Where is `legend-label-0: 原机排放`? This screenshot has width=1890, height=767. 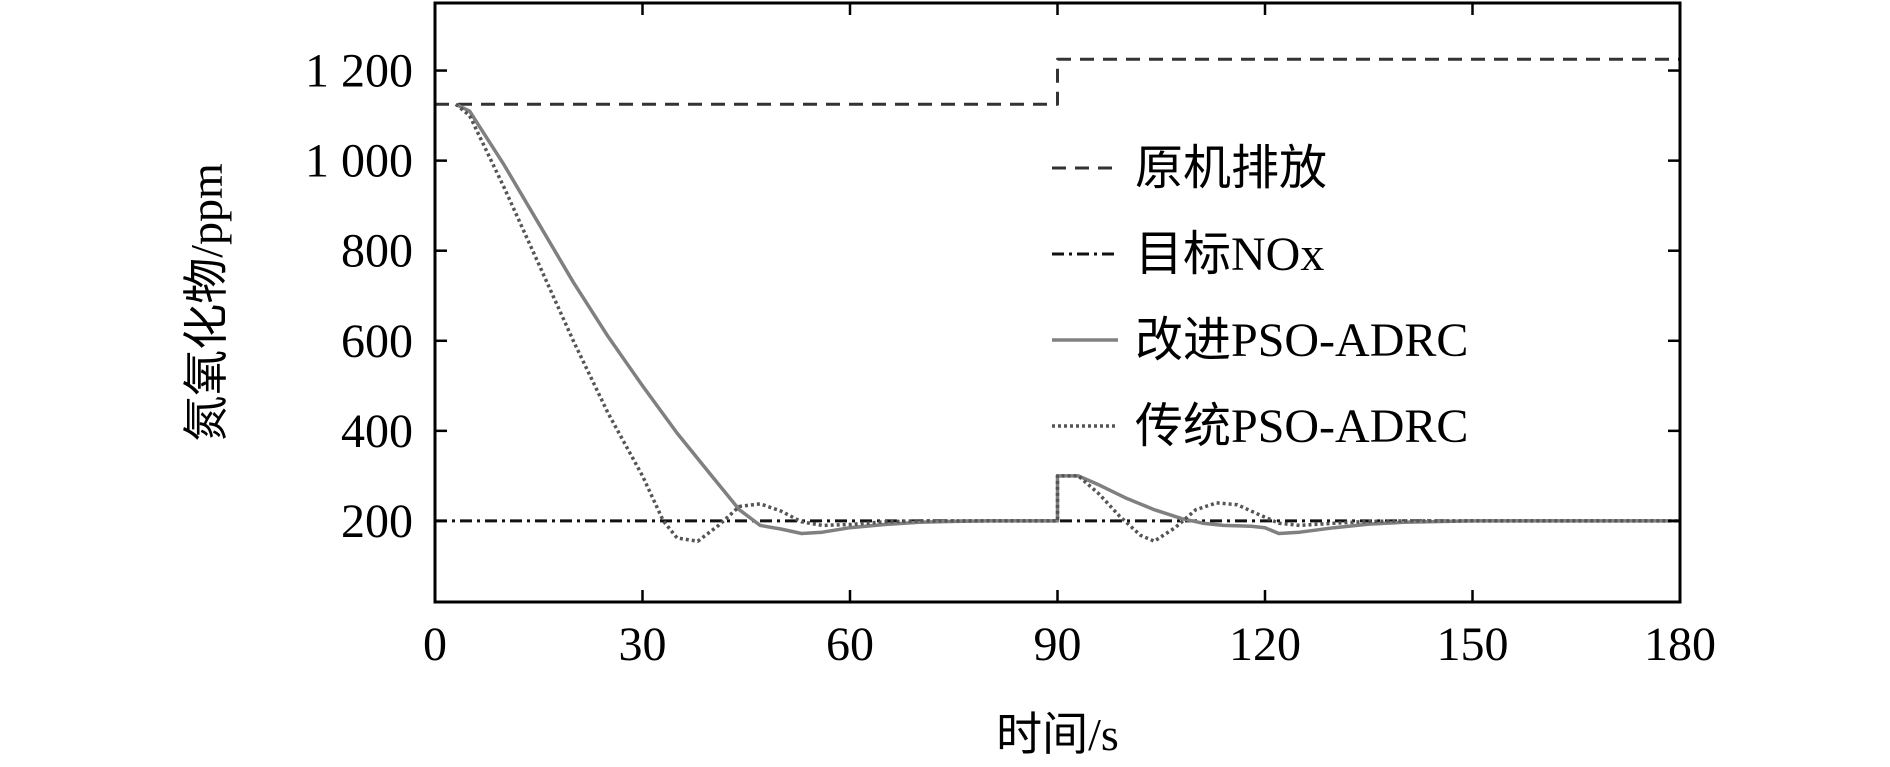 legend-label-0: 原机排放 is located at coordinates (1231, 168).